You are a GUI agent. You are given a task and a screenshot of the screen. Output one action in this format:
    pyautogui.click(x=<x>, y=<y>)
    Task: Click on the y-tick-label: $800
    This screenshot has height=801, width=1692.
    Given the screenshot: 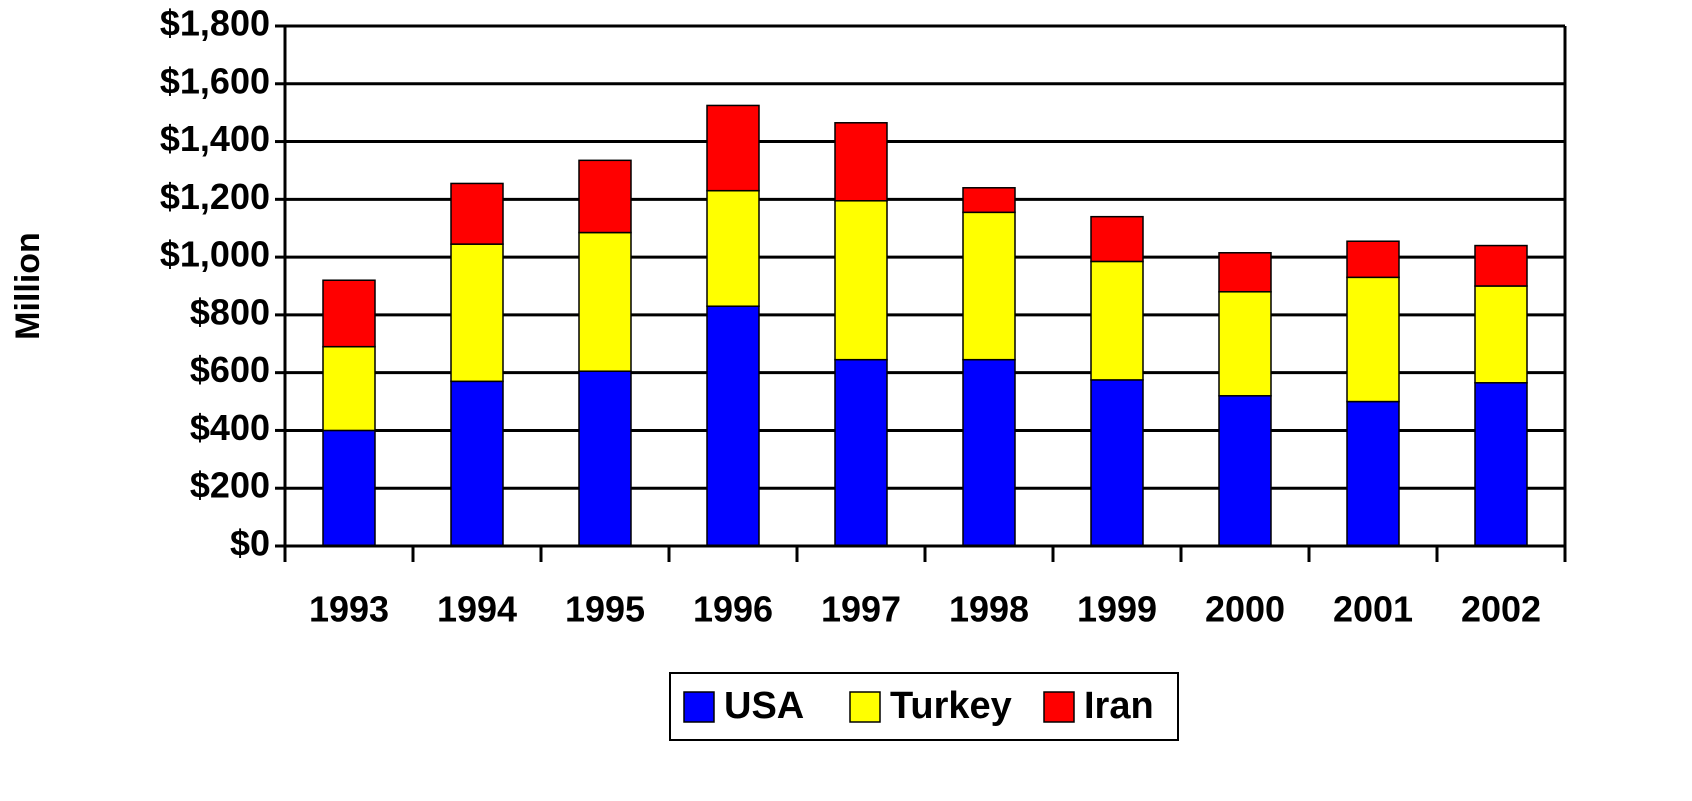 What is the action you would take?
    pyautogui.click(x=230, y=311)
    